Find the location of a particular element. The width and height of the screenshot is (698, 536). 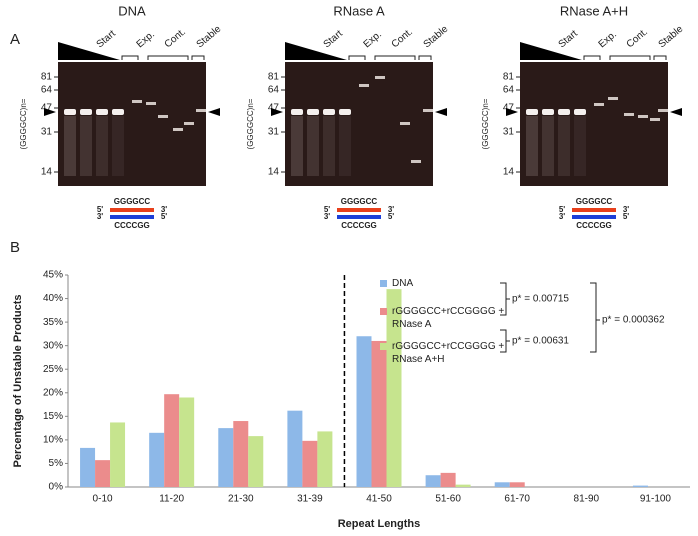

gel is located at coordinates (594, 124).